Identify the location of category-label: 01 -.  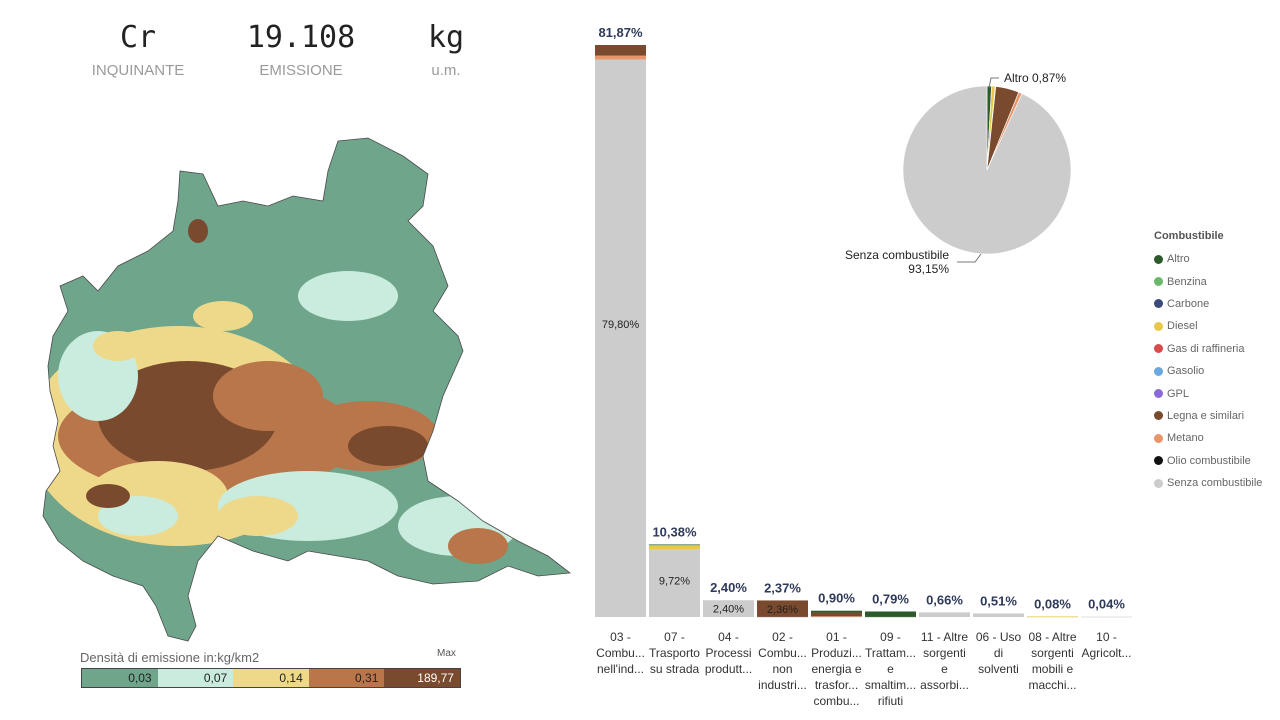
(836, 637).